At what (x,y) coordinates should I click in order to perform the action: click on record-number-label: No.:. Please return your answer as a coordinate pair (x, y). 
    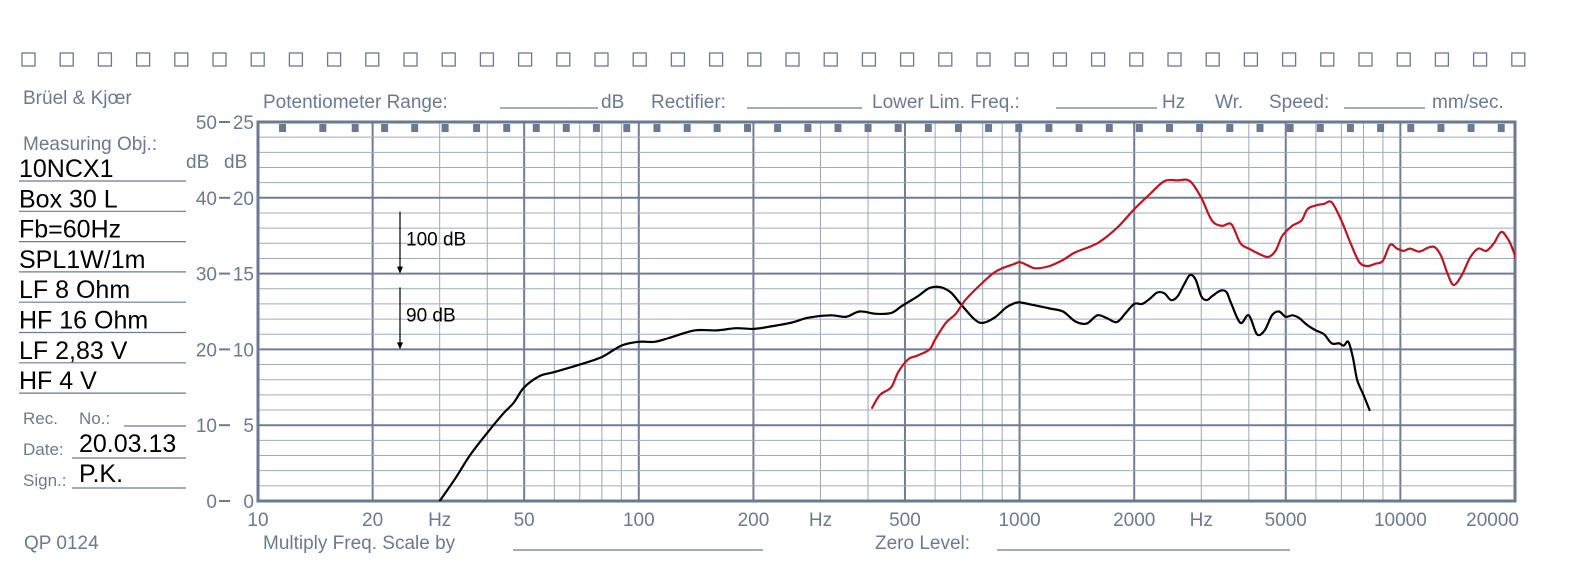
    Looking at the image, I should click on (94, 418).